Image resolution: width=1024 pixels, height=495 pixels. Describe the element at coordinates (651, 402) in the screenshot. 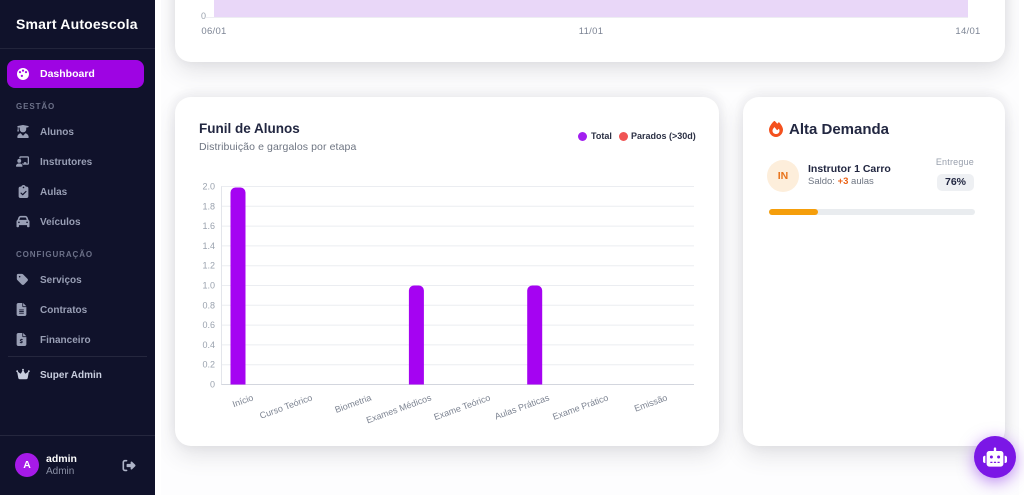

I see `svg-text: Emissão` at that location.